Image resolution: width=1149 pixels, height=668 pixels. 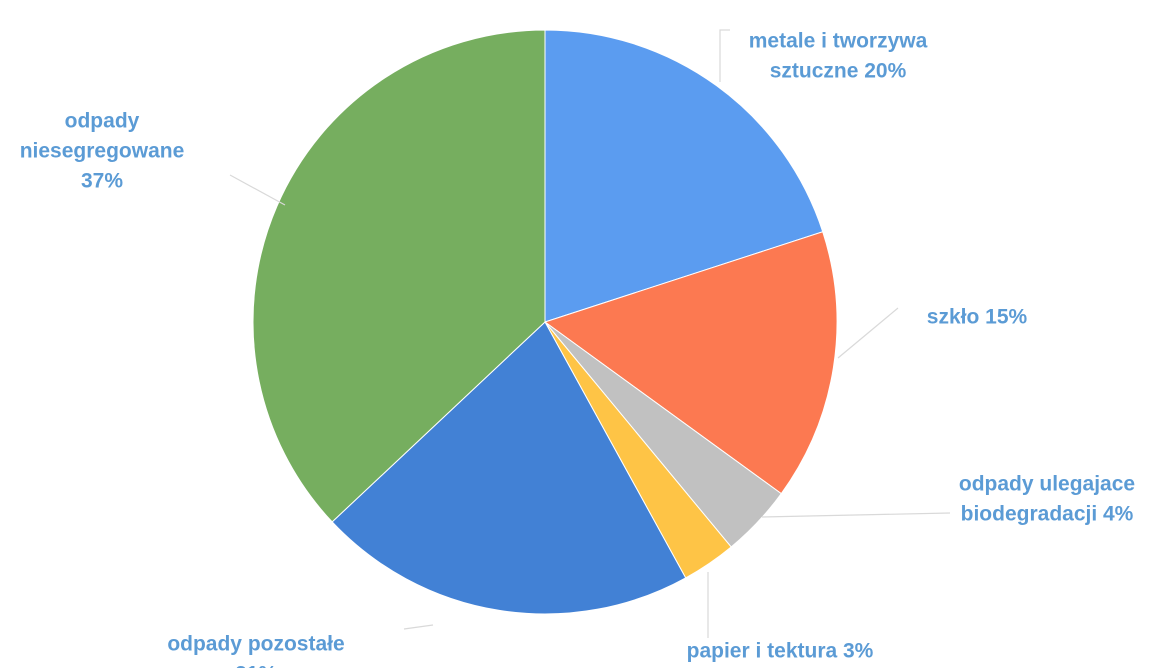 What do you see at coordinates (102, 180) in the screenshot?
I see `data-label-line: 37%` at bounding box center [102, 180].